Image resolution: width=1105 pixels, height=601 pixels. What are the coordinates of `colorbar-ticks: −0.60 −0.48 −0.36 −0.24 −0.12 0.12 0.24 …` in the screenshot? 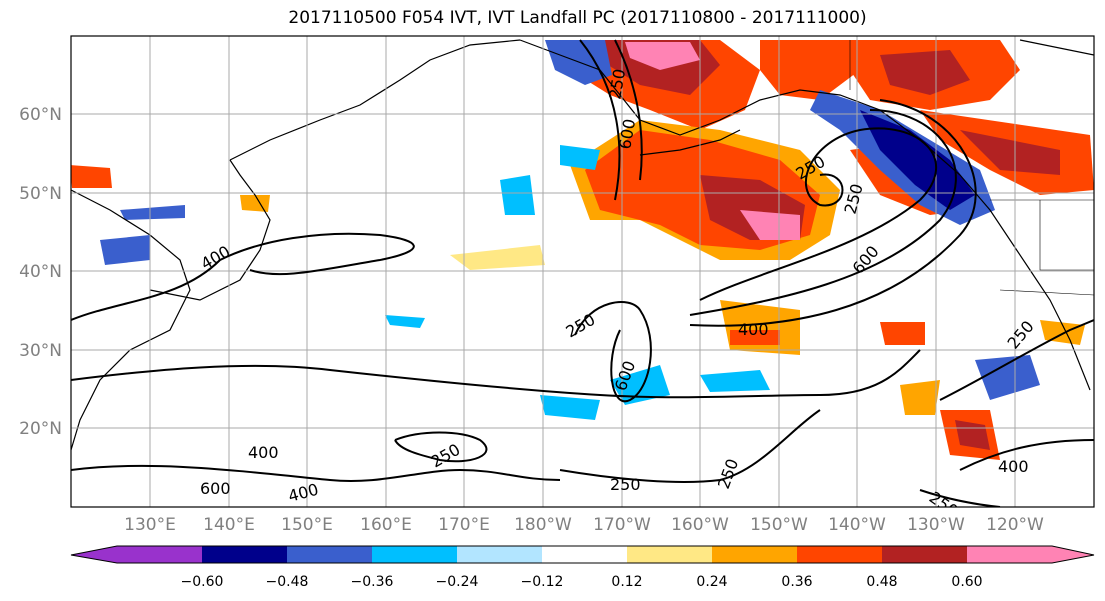 It's located at (582, 582).